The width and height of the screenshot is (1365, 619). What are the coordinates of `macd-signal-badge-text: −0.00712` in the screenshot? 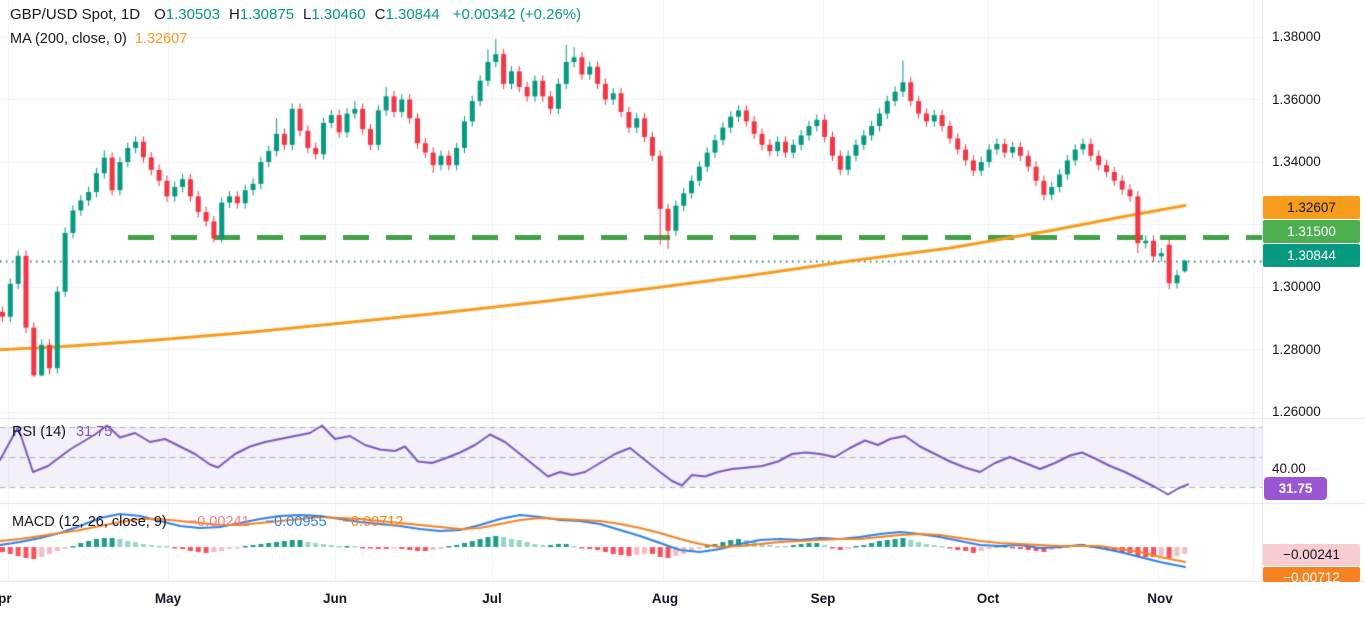 It's located at (1311, 576).